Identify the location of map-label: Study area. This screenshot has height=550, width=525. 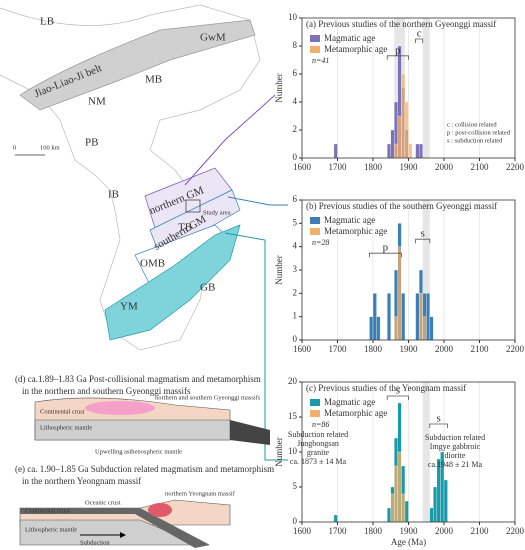
(217, 212).